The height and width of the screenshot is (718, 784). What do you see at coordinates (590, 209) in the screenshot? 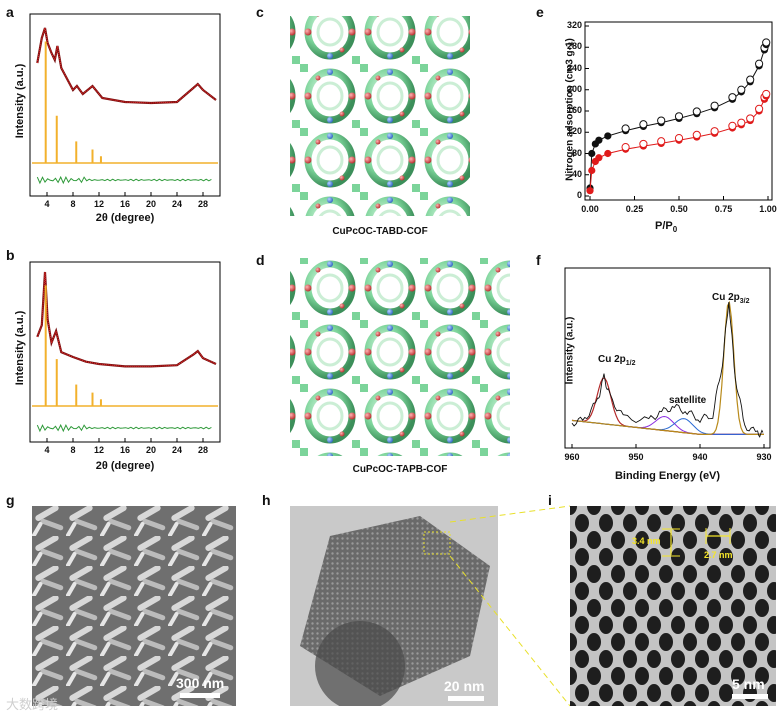
I see `sorption-xtick-label: 0.00` at bounding box center [590, 209].